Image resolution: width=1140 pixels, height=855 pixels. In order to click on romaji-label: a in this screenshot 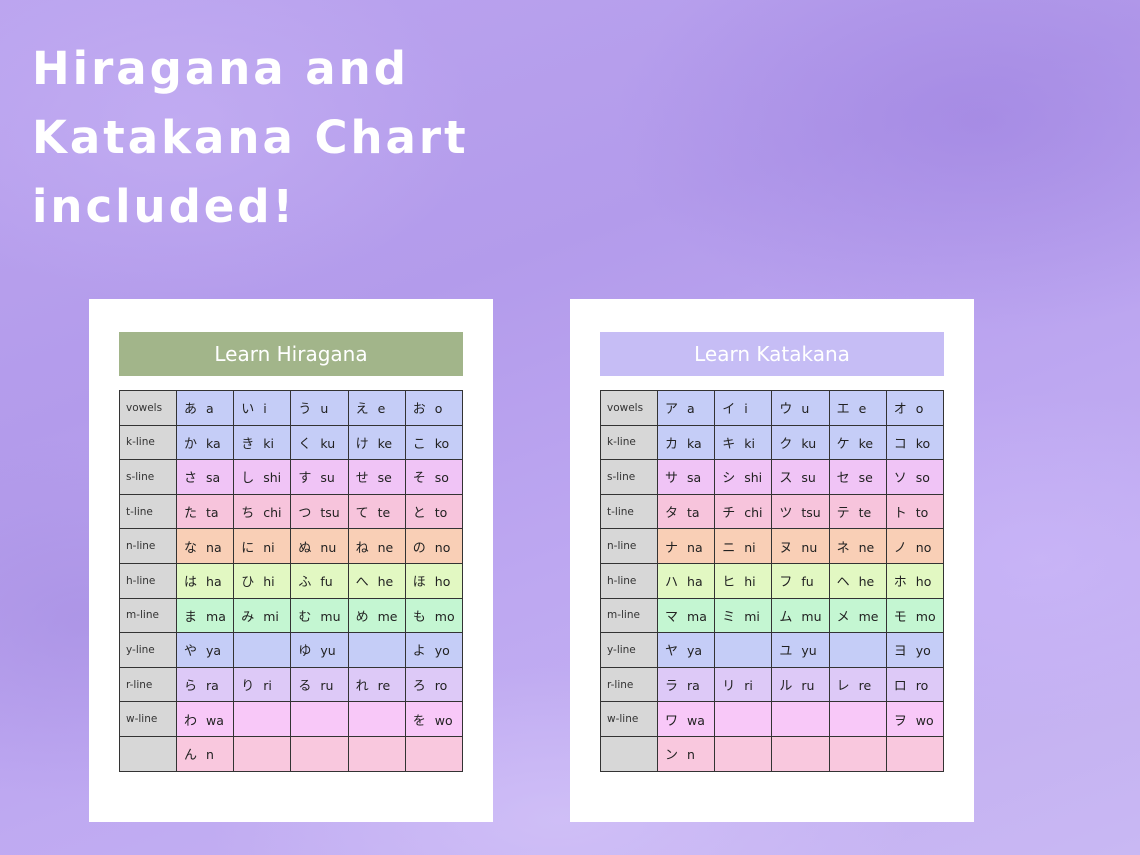, I will do `click(691, 409)`.